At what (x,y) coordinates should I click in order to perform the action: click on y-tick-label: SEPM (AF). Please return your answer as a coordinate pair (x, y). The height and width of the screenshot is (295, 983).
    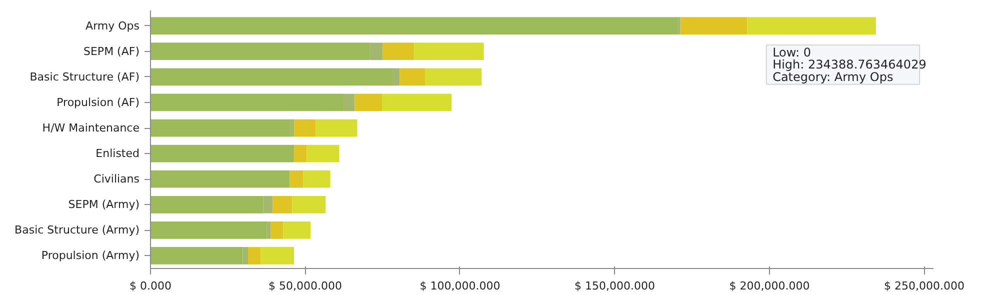
    Looking at the image, I should click on (112, 51).